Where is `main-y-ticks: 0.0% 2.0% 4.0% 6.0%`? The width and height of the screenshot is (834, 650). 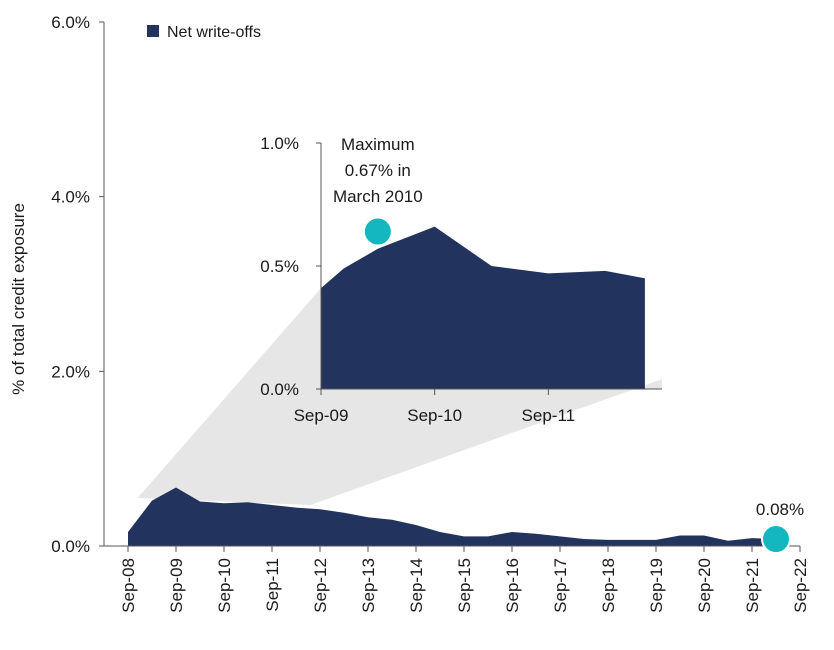 main-y-ticks: 0.0% 2.0% 4.0% 6.0% is located at coordinates (77, 284).